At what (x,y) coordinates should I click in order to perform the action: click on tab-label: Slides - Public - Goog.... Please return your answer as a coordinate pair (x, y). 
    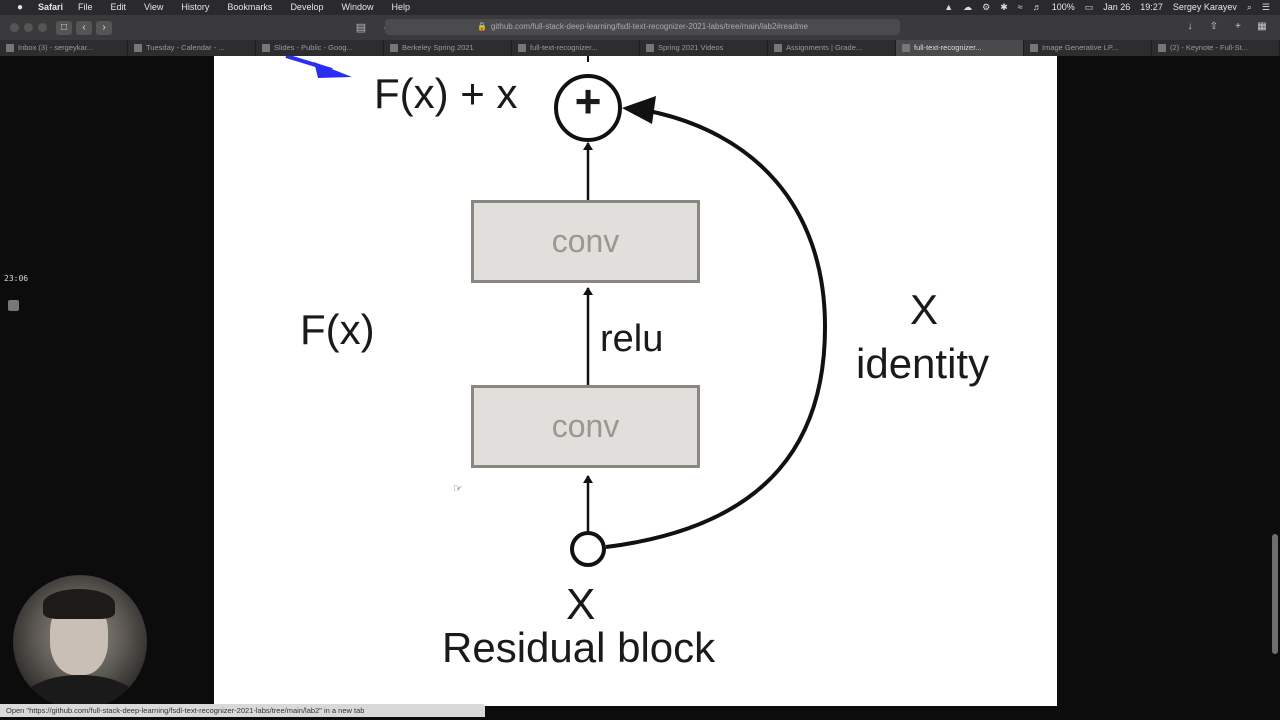
    Looking at the image, I should click on (313, 47).